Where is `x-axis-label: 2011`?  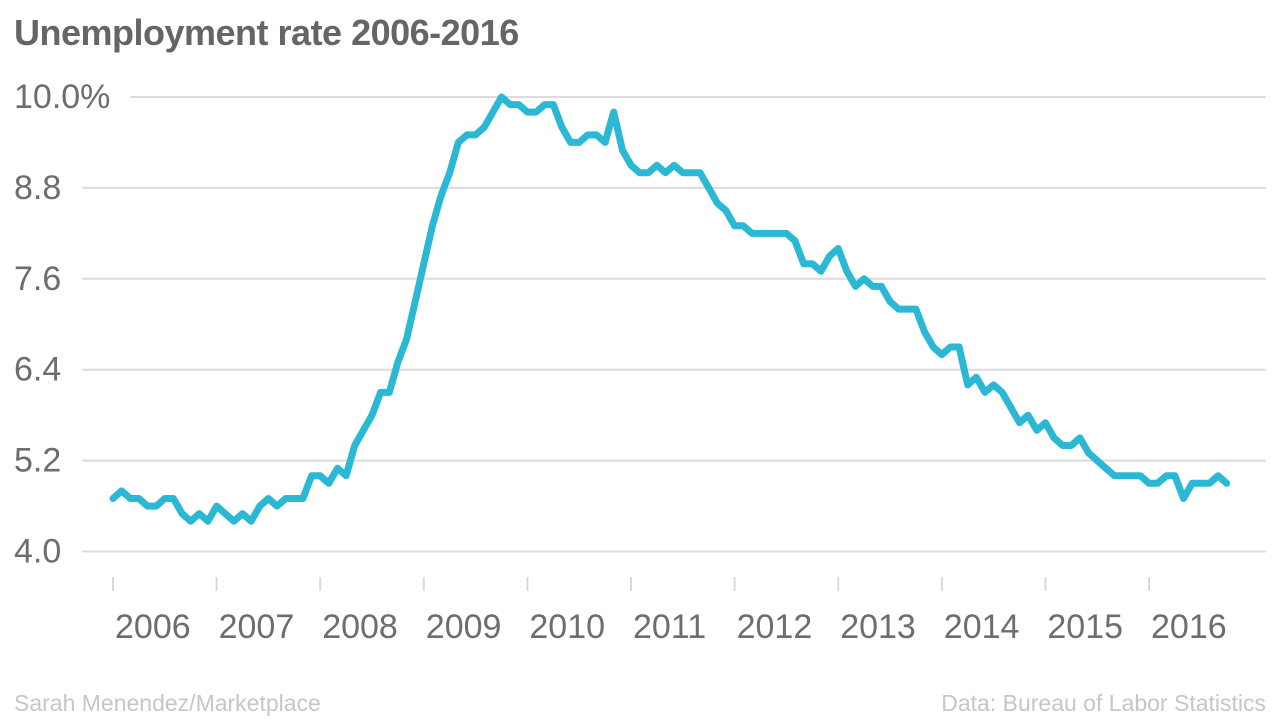
x-axis-label: 2011 is located at coordinates (669, 627).